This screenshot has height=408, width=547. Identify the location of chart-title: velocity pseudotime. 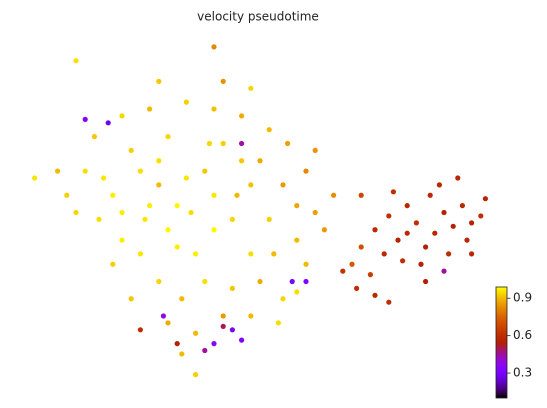
(258, 17).